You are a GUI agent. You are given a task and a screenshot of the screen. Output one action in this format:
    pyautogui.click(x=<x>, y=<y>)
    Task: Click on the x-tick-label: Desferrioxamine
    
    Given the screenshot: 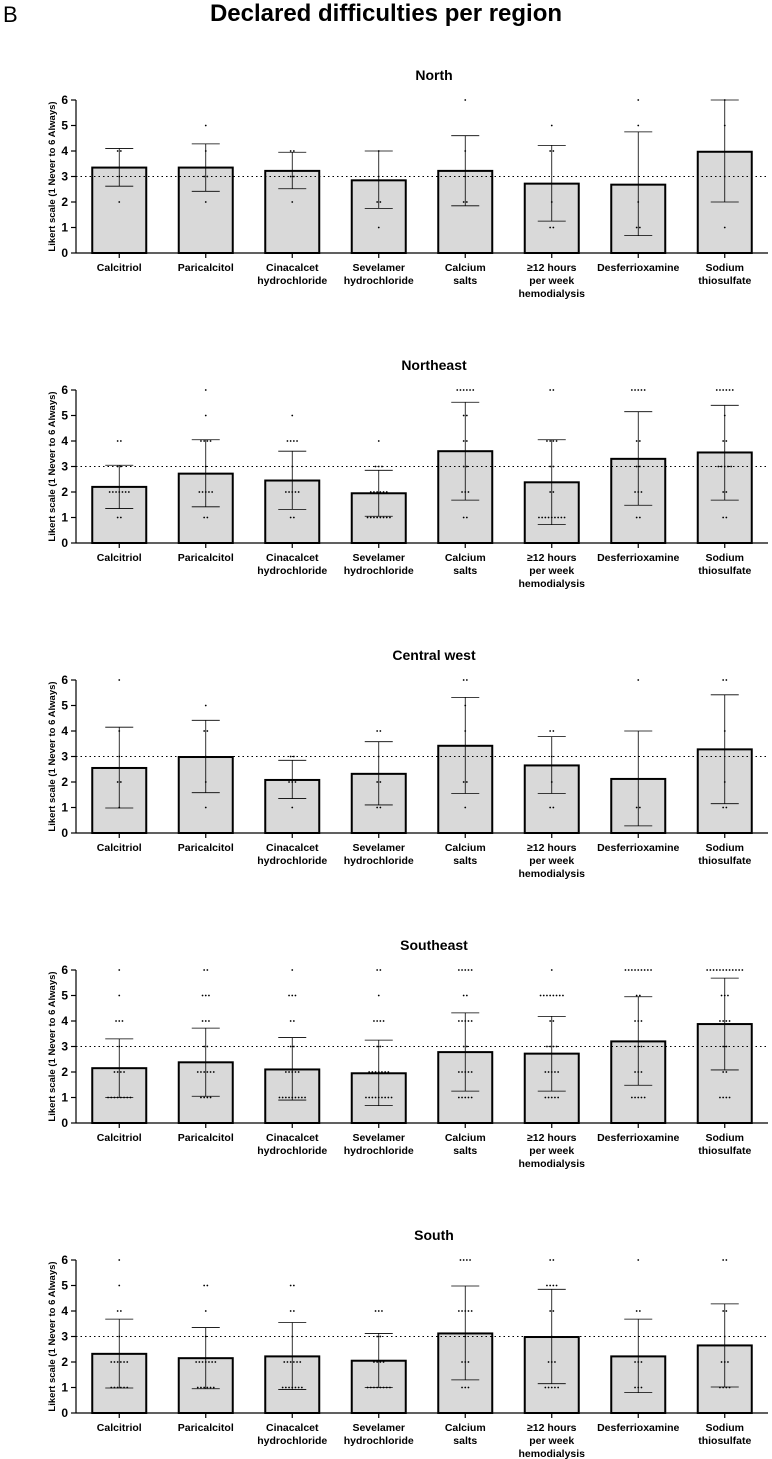 What is the action you would take?
    pyautogui.click(x=638, y=268)
    